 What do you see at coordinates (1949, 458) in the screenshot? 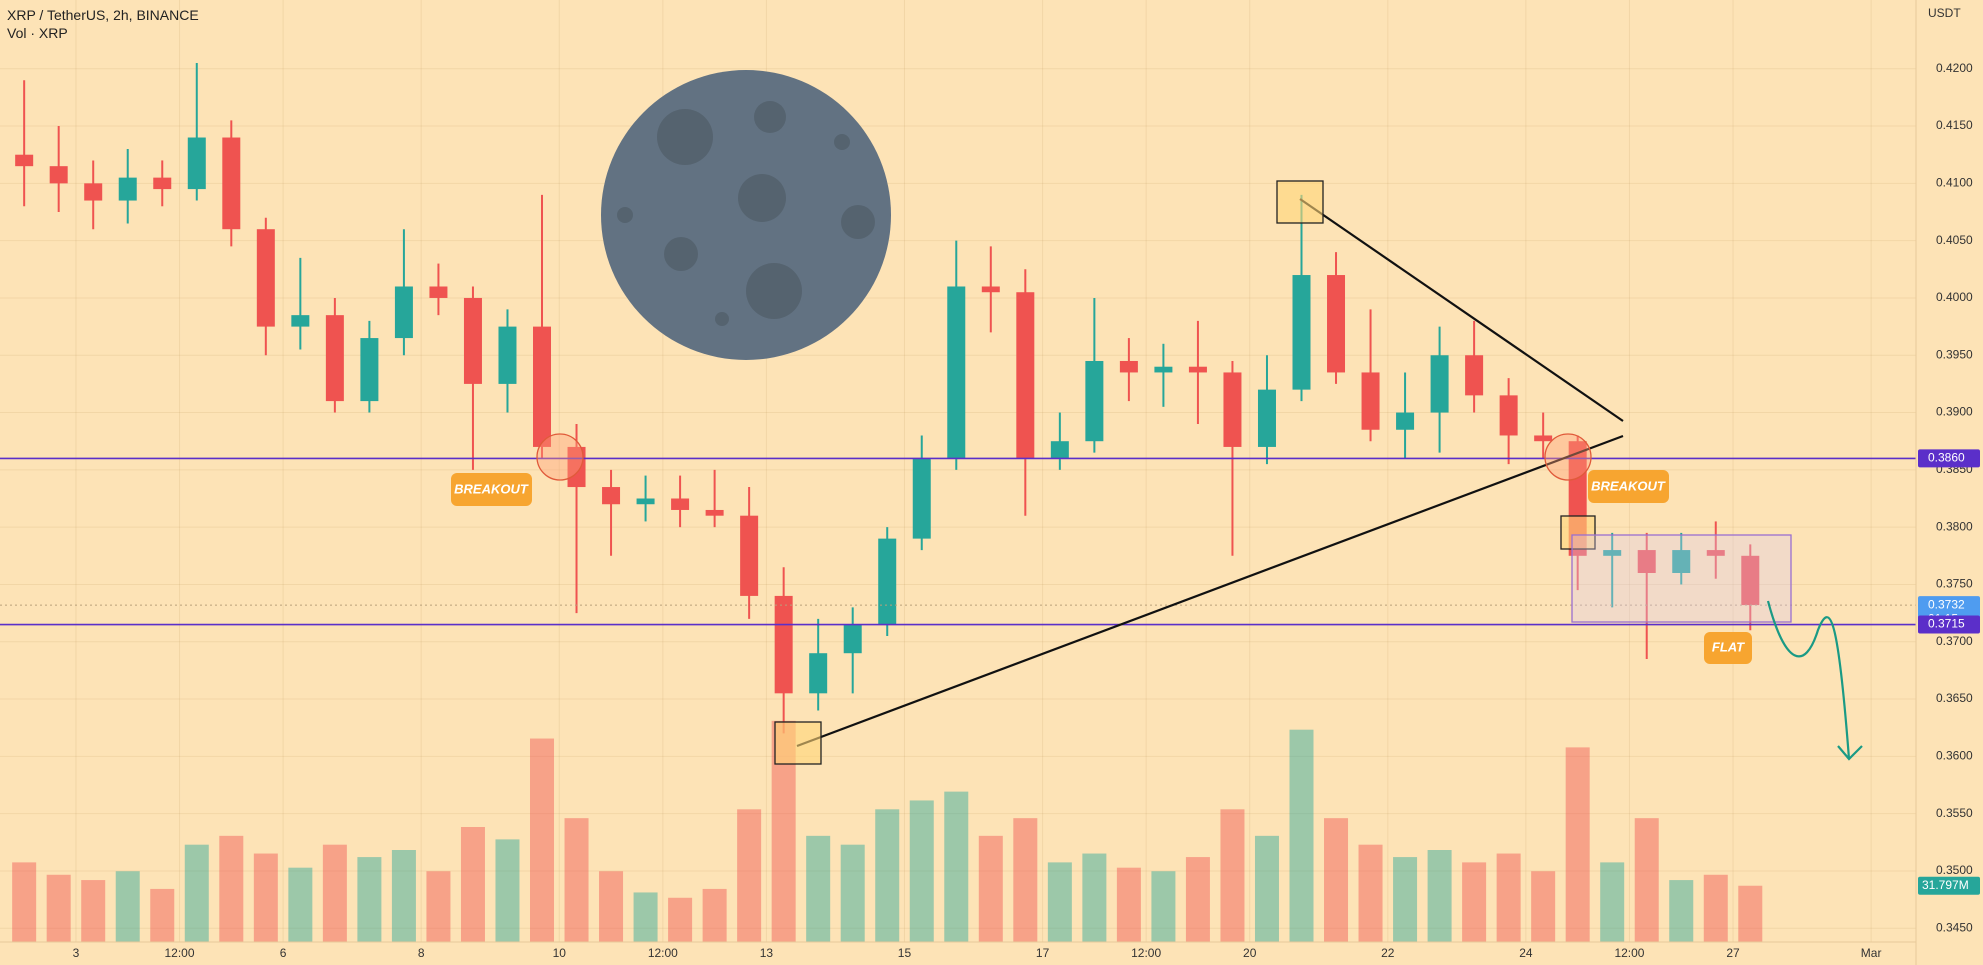
I see `price-tag-bg` at bounding box center [1949, 458].